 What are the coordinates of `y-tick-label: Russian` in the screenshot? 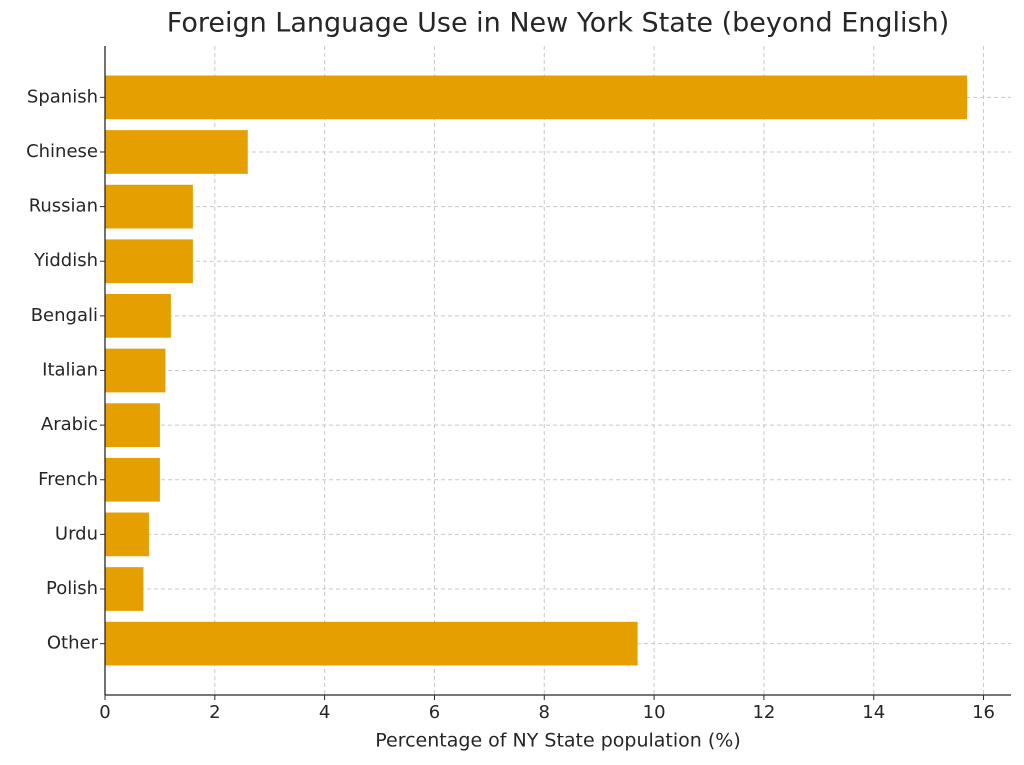 It's located at (63, 206).